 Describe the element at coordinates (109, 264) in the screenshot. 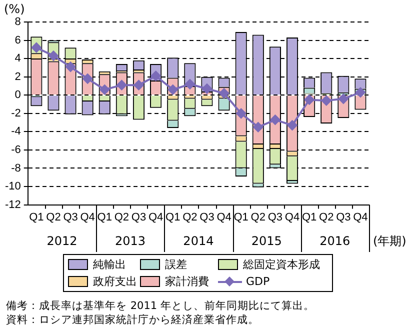

I see `legend-label: 純輸出` at that location.